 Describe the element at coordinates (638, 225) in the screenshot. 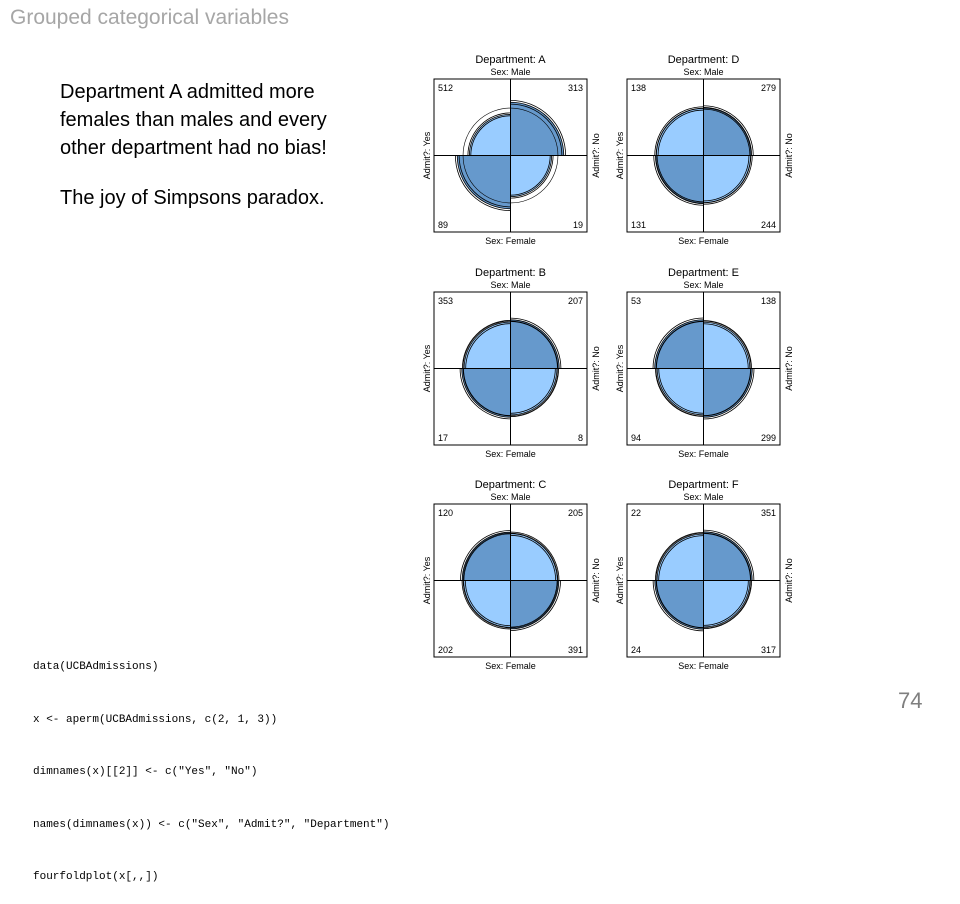

I see `count-female-yes: 131` at that location.